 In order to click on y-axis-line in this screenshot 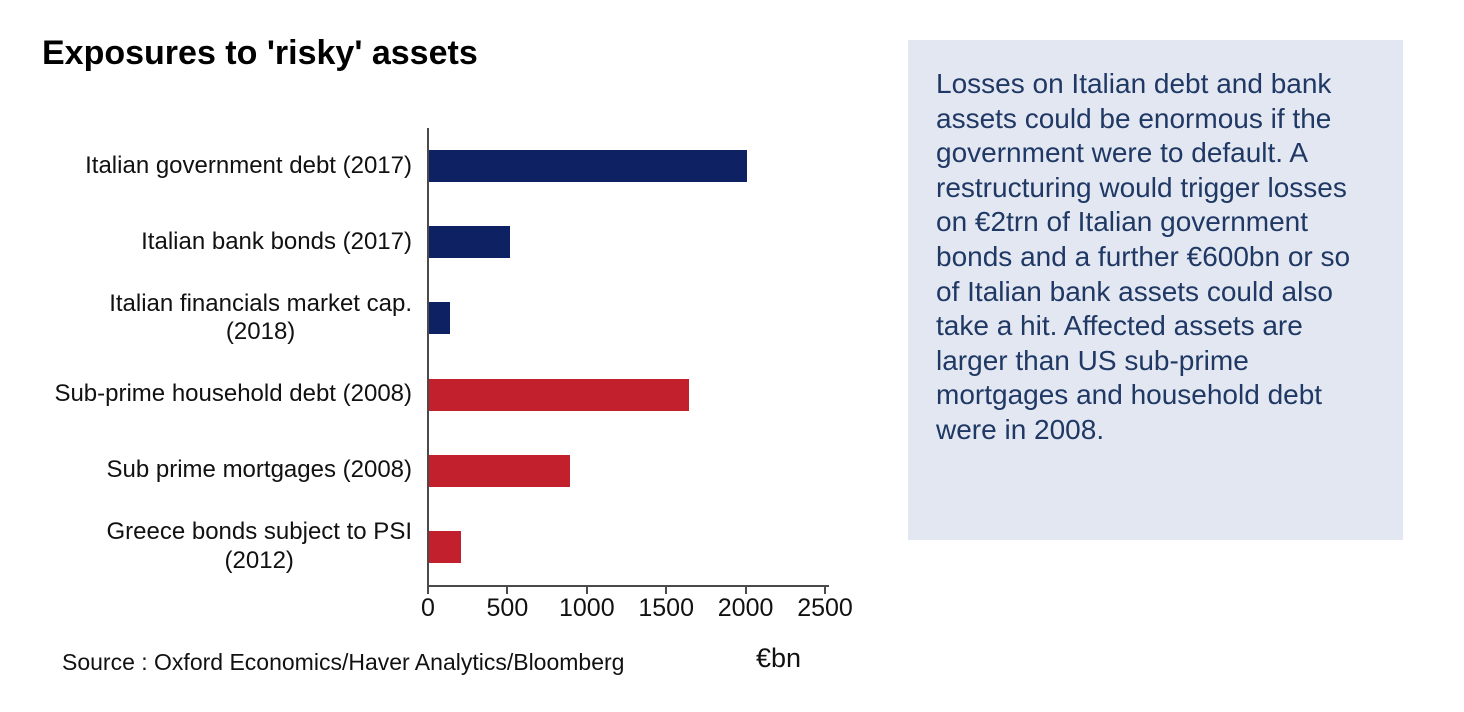, I will do `click(428, 357)`.